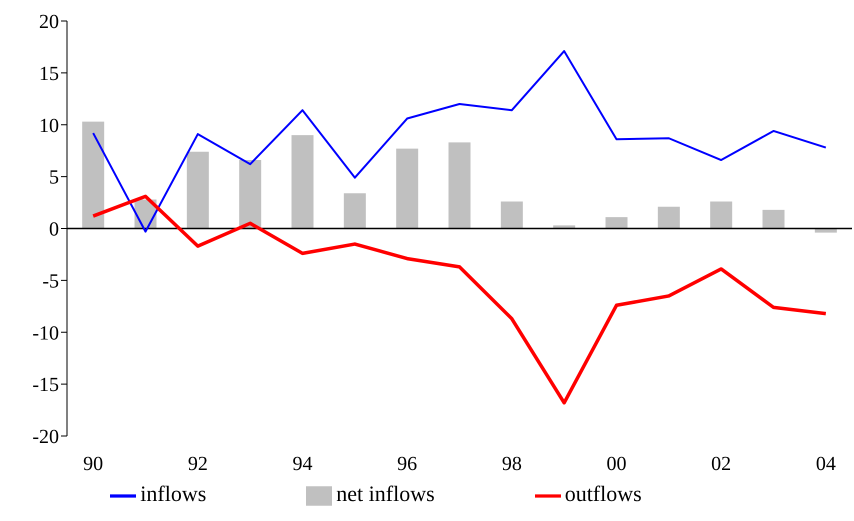 This screenshot has height=521, width=854. What do you see at coordinates (198, 464) in the screenshot?
I see `x-tick-label: 92` at bounding box center [198, 464].